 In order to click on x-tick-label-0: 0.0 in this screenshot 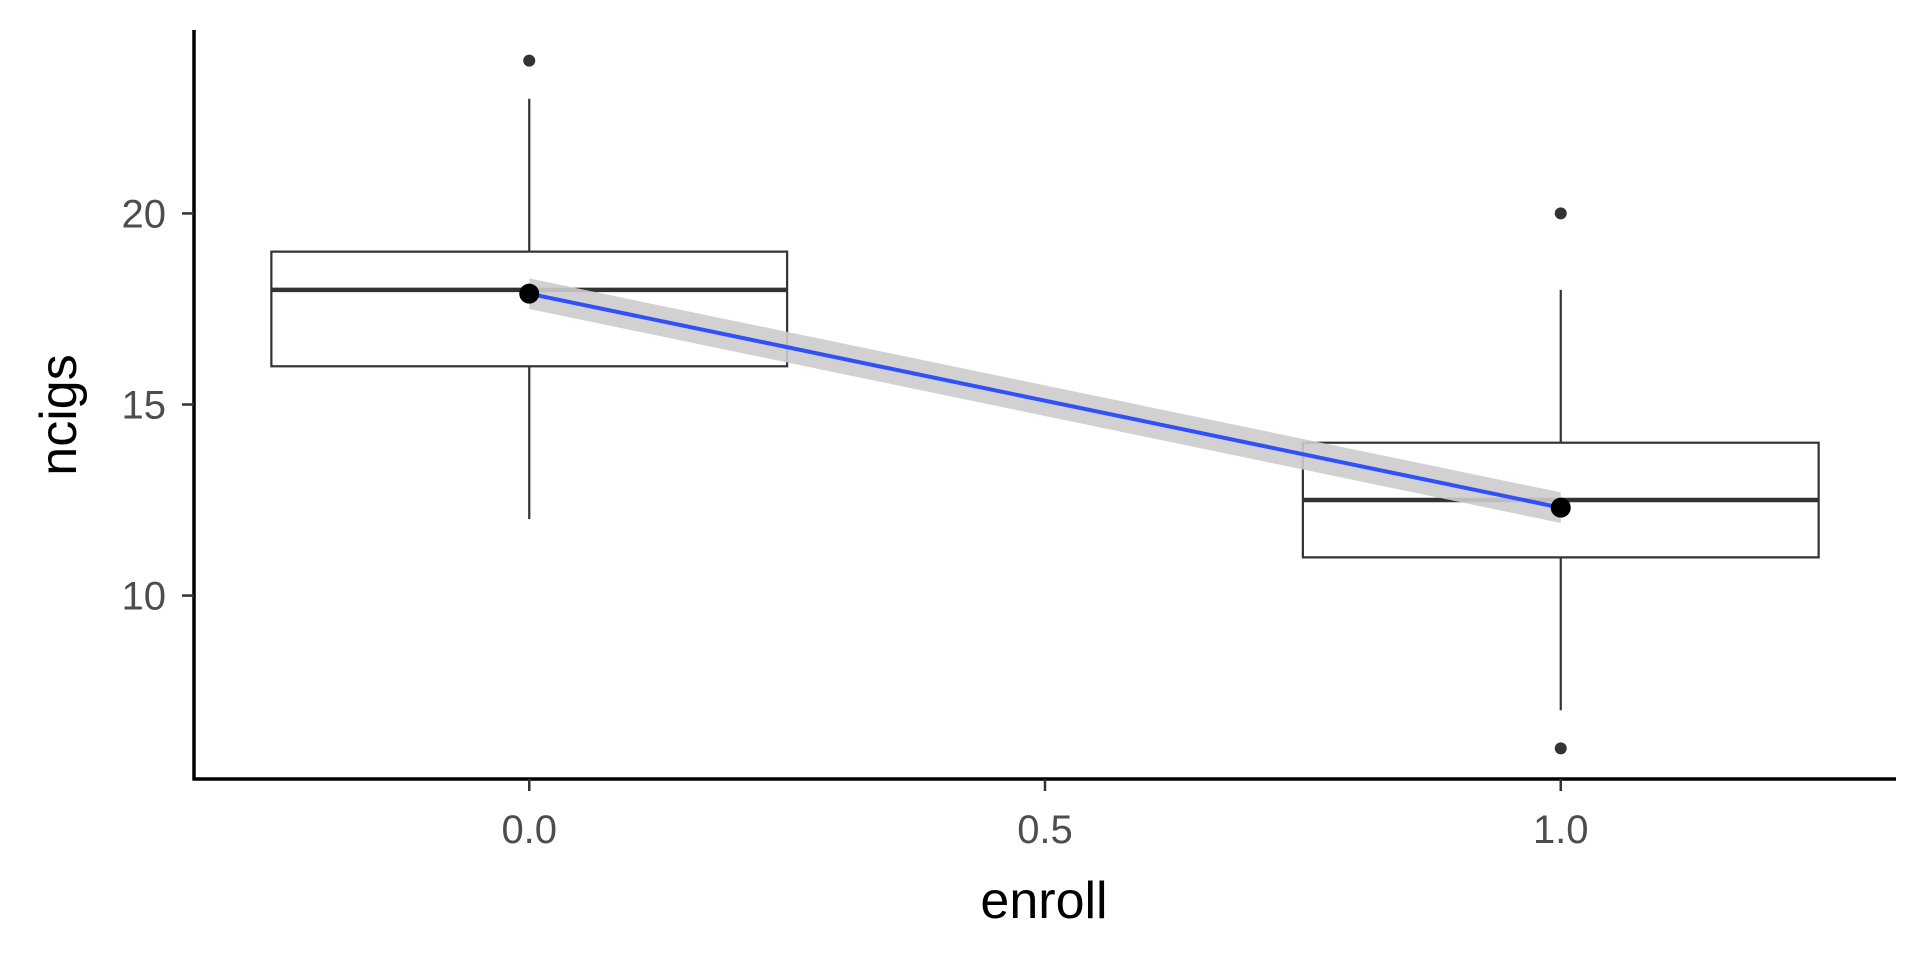, I will do `click(529, 830)`.